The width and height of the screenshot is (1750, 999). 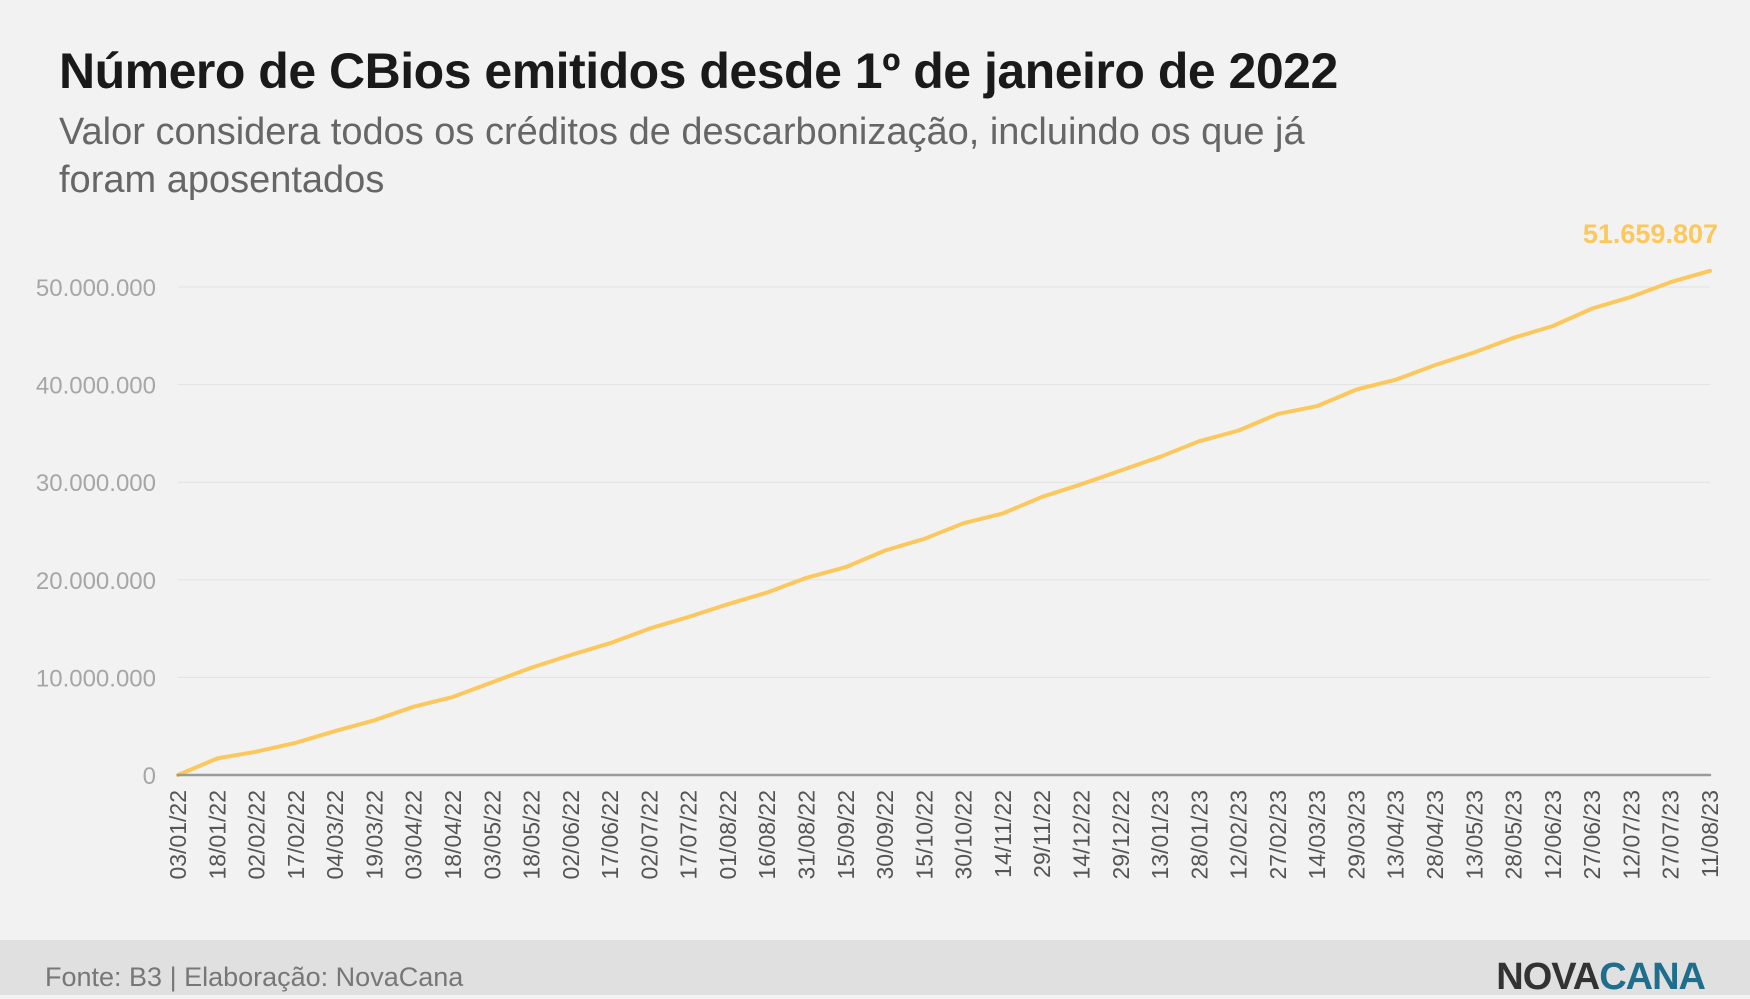 What do you see at coordinates (96, 678) in the screenshot?
I see `y-tick-label: 10.000.000` at bounding box center [96, 678].